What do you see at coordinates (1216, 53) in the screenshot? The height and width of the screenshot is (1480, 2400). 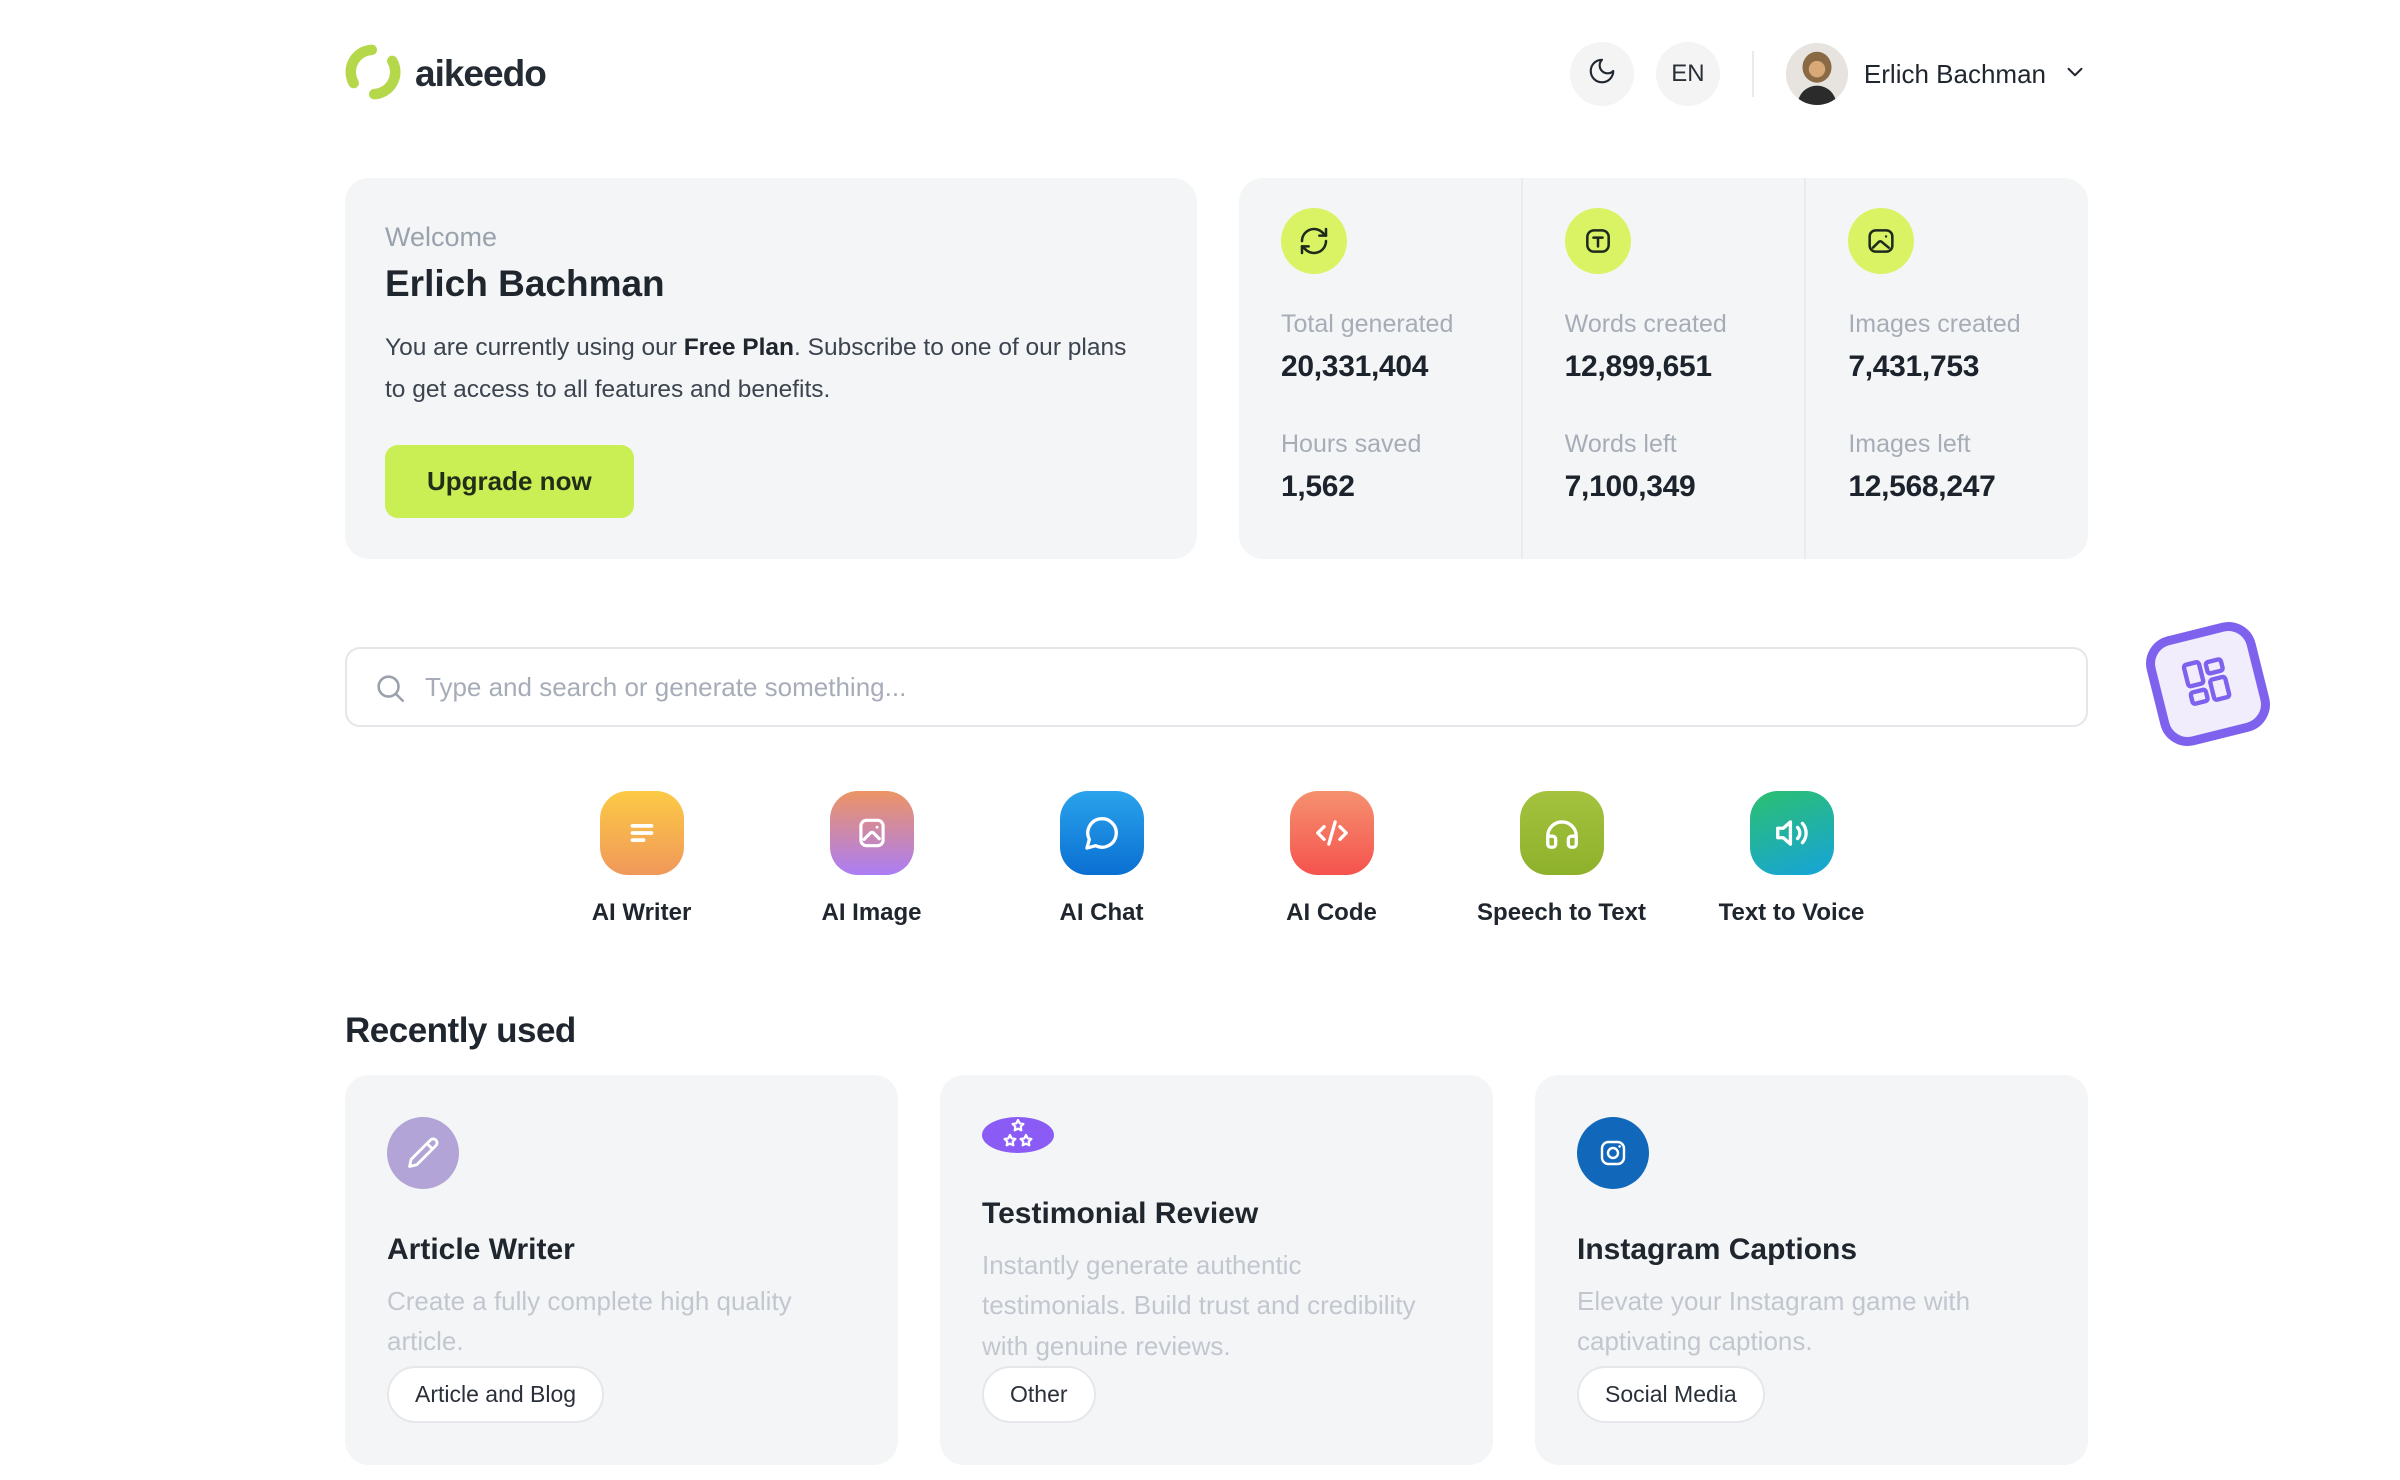 I see `top-bar: aikeedo EN` at bounding box center [1216, 53].